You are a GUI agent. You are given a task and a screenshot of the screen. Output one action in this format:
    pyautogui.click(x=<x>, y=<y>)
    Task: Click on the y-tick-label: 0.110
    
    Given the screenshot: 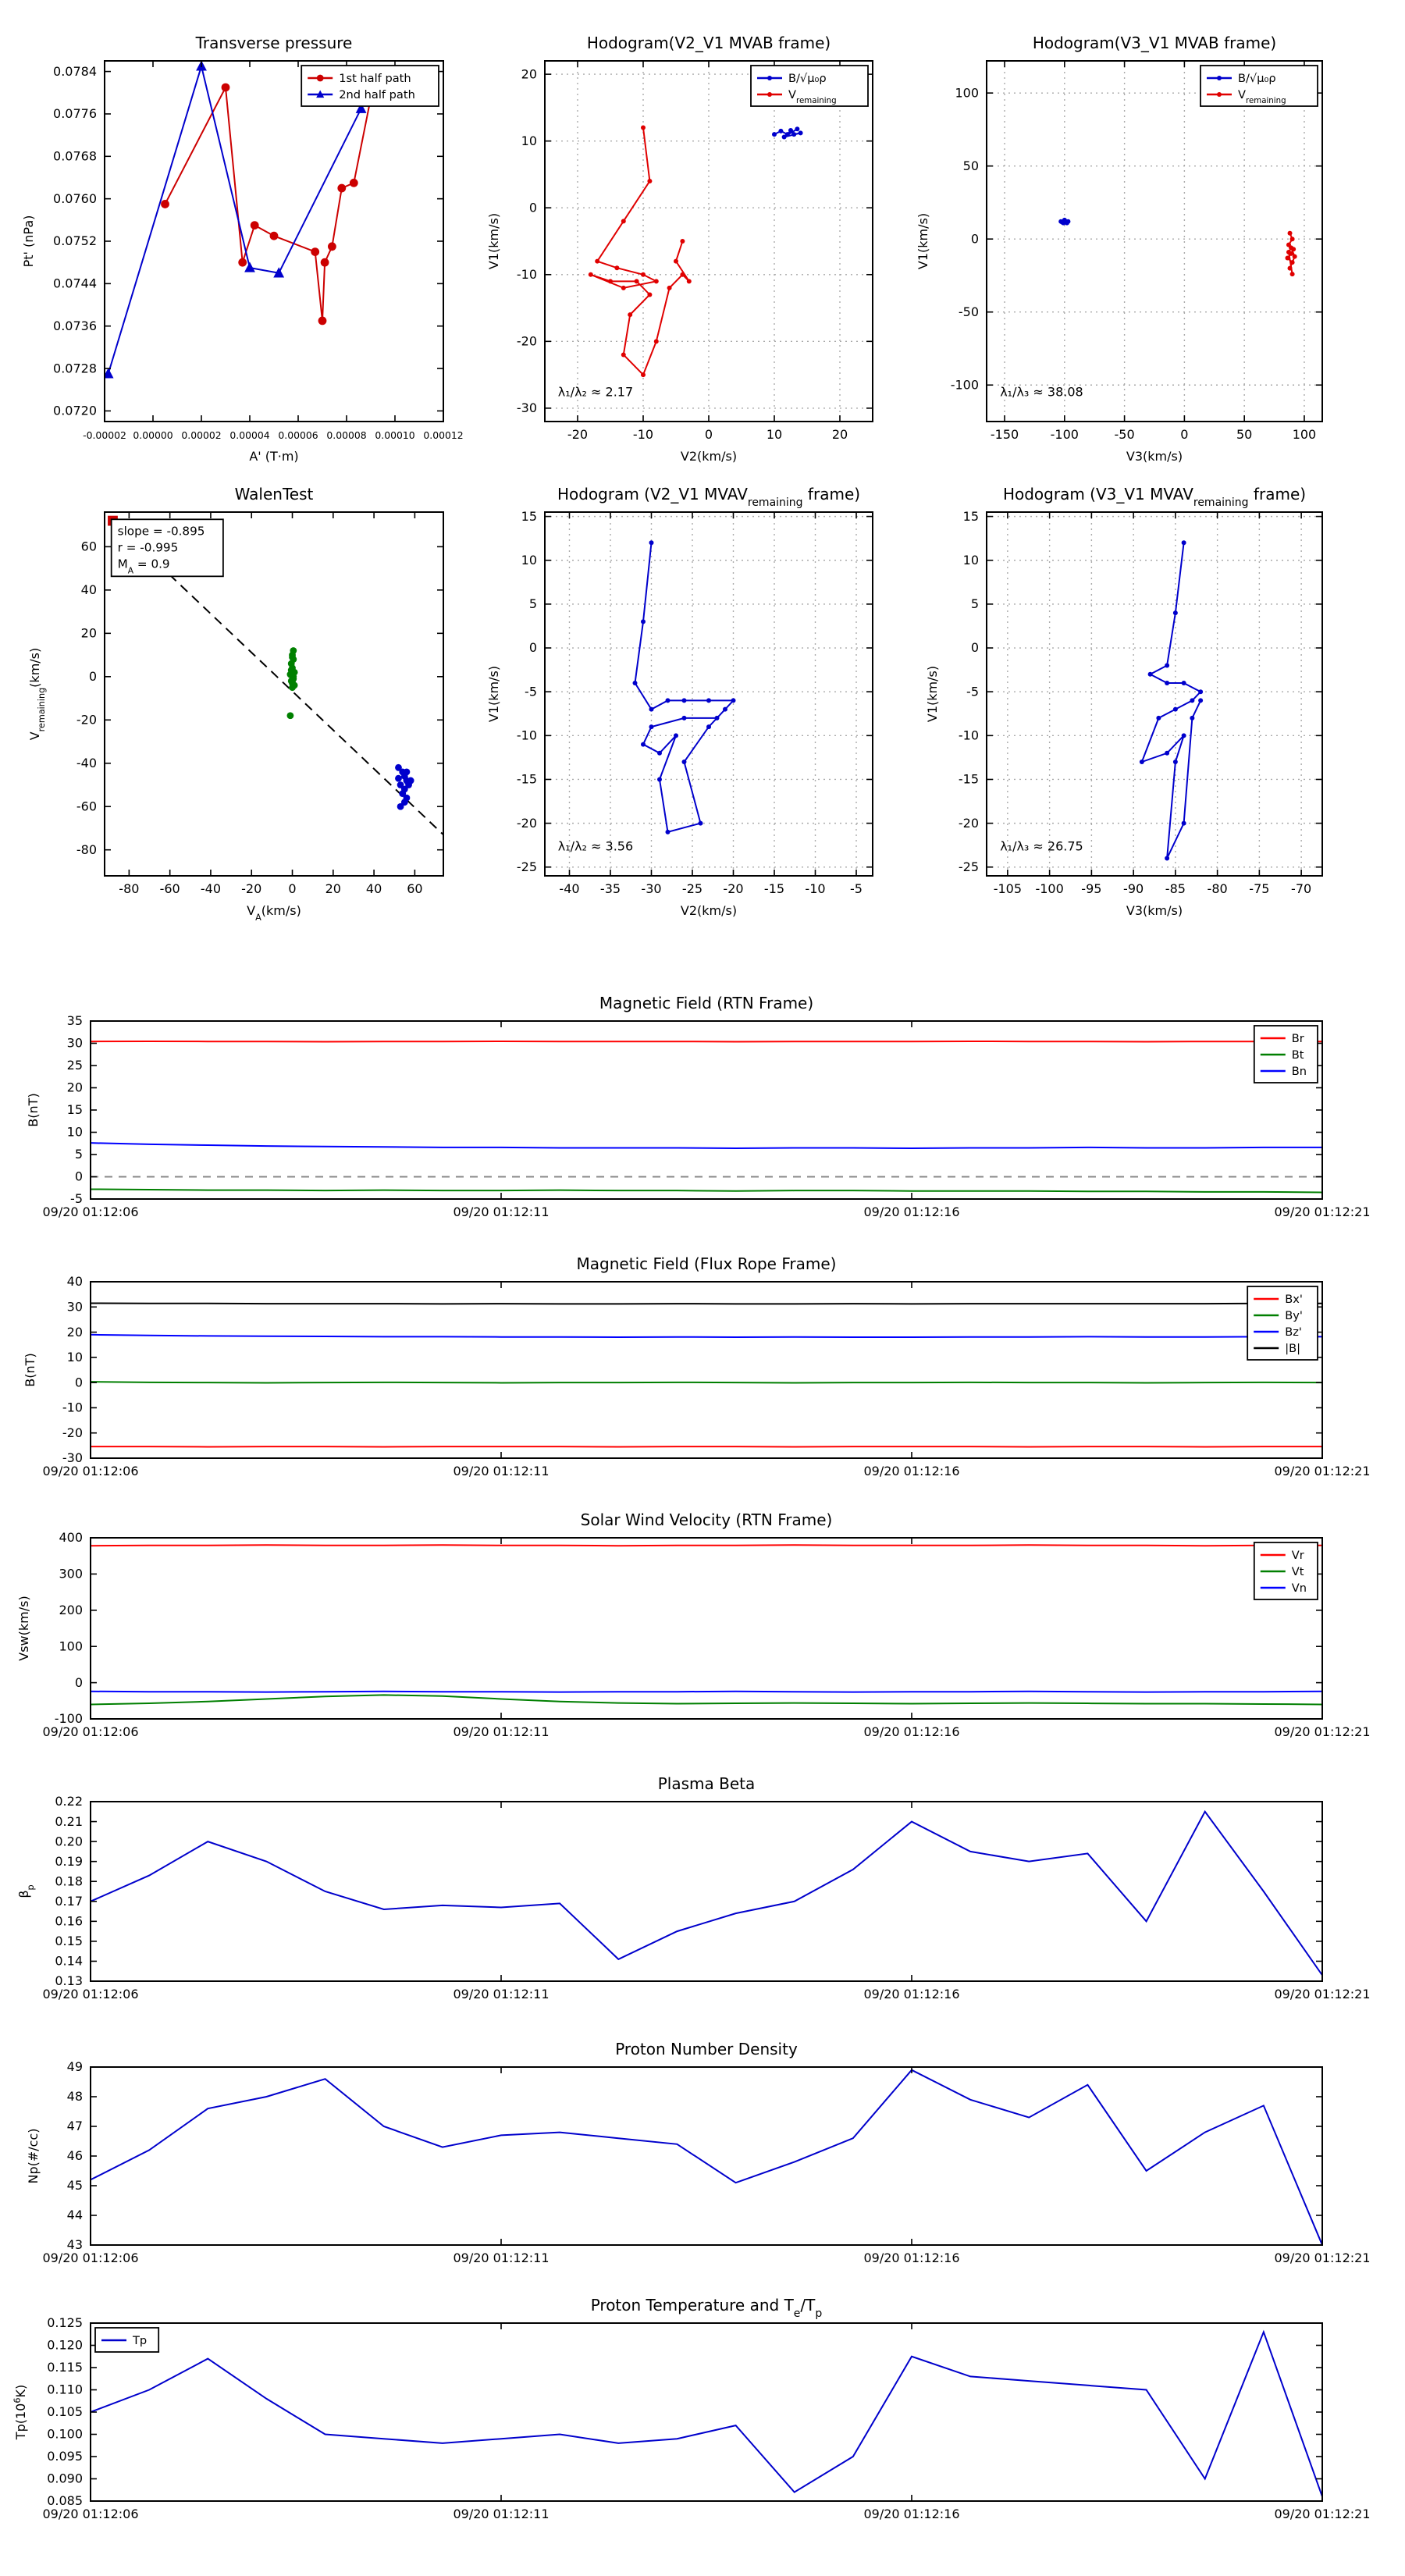 What is the action you would take?
    pyautogui.click(x=65, y=2389)
    